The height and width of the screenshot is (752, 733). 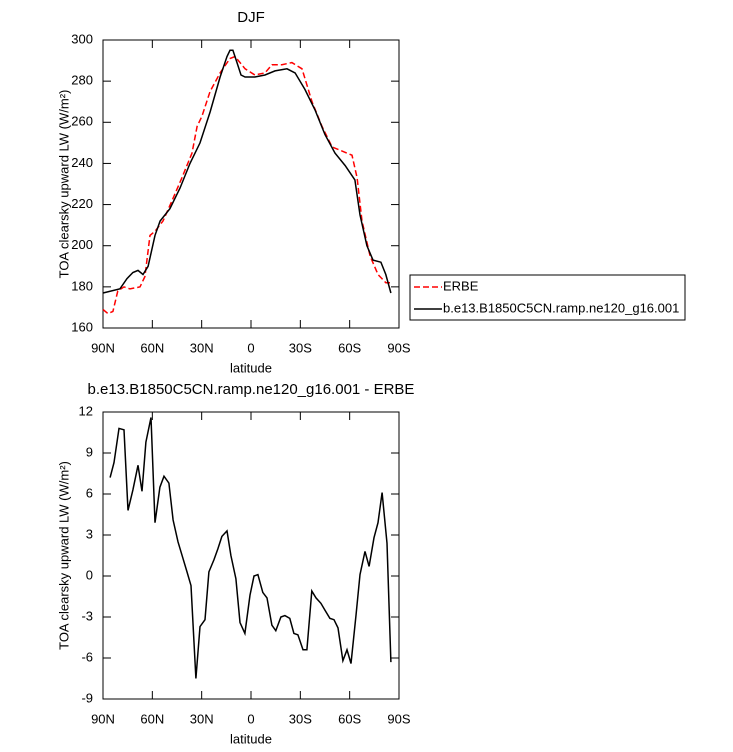 I want to click on y-tick-label: 200, so click(x=82, y=244).